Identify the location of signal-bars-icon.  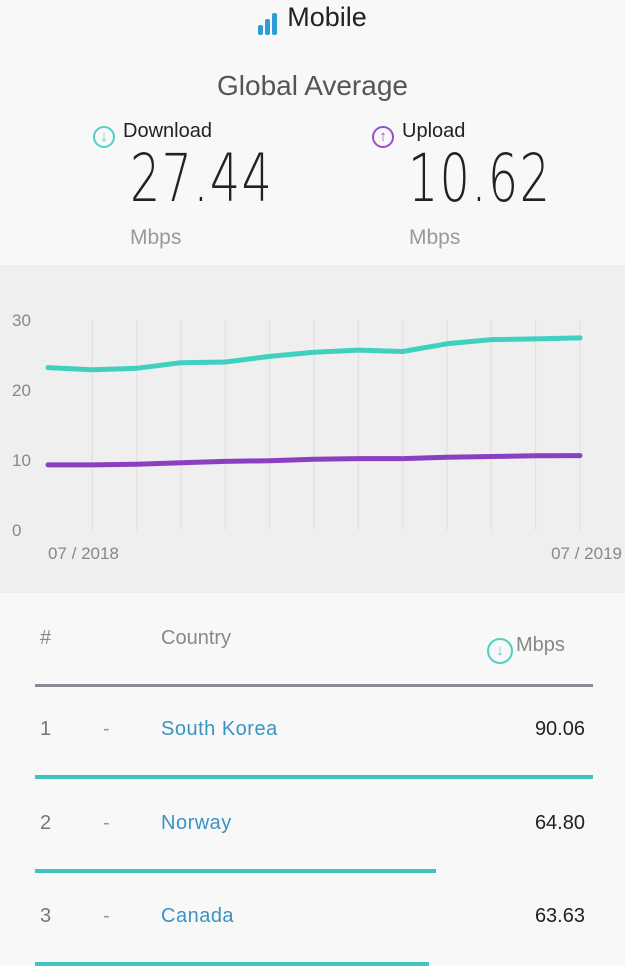
(268, 19).